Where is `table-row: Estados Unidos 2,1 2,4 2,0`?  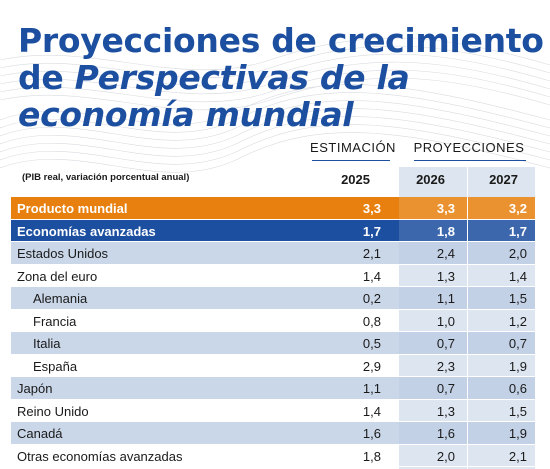 table-row: Estados Unidos 2,1 2,4 2,0 is located at coordinates (273, 253).